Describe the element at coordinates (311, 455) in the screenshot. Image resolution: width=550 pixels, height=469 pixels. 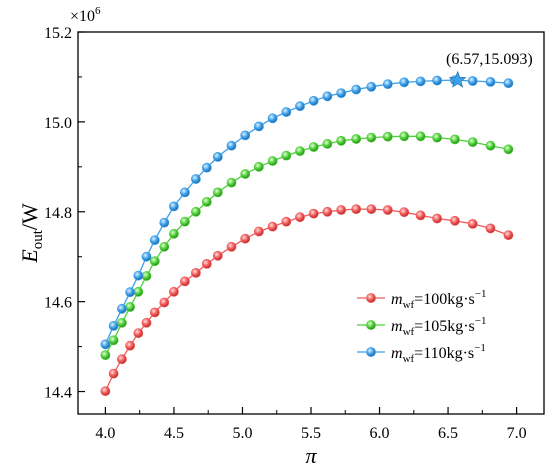
I see `x-axis-label: π` at that location.